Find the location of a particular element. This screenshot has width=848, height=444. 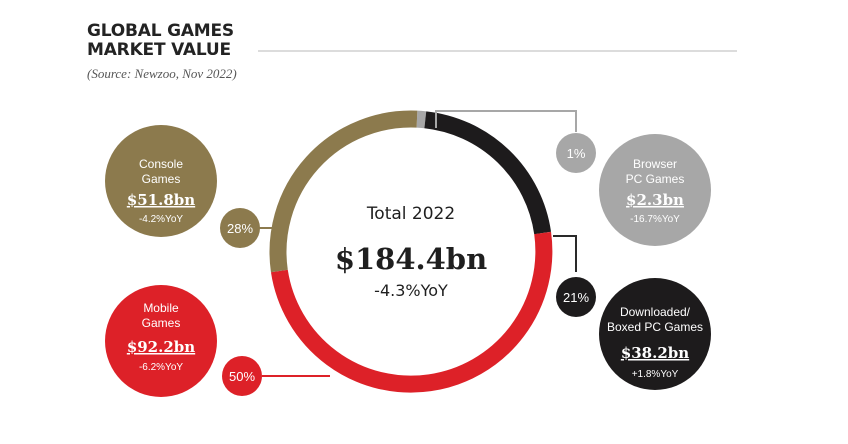

center-label: Total 2022 is located at coordinates (410, 214).